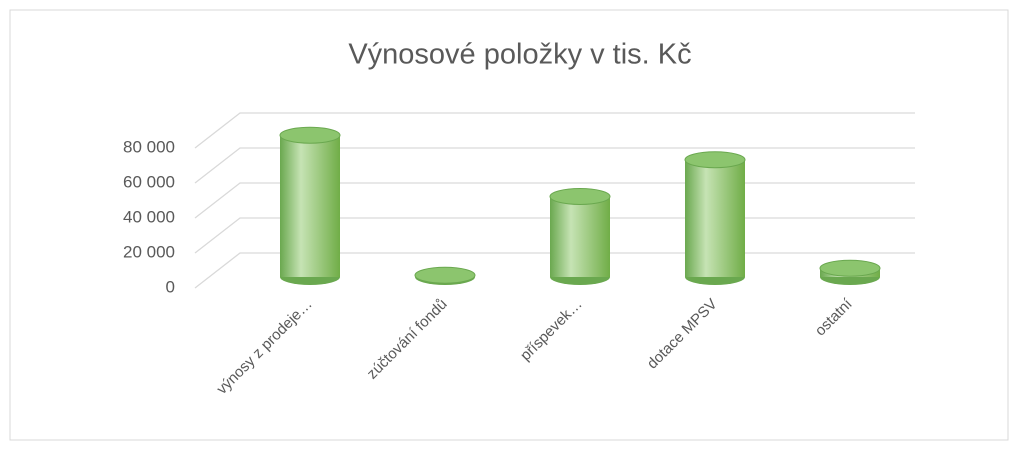  I want to click on y-tick-label: 80 000, so click(149, 146).